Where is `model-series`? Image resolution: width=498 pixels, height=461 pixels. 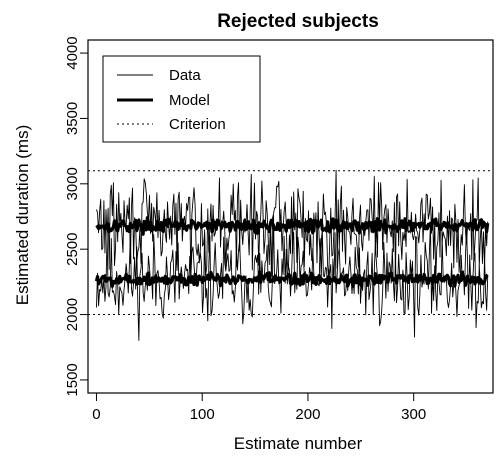 model-series is located at coordinates (292, 252).